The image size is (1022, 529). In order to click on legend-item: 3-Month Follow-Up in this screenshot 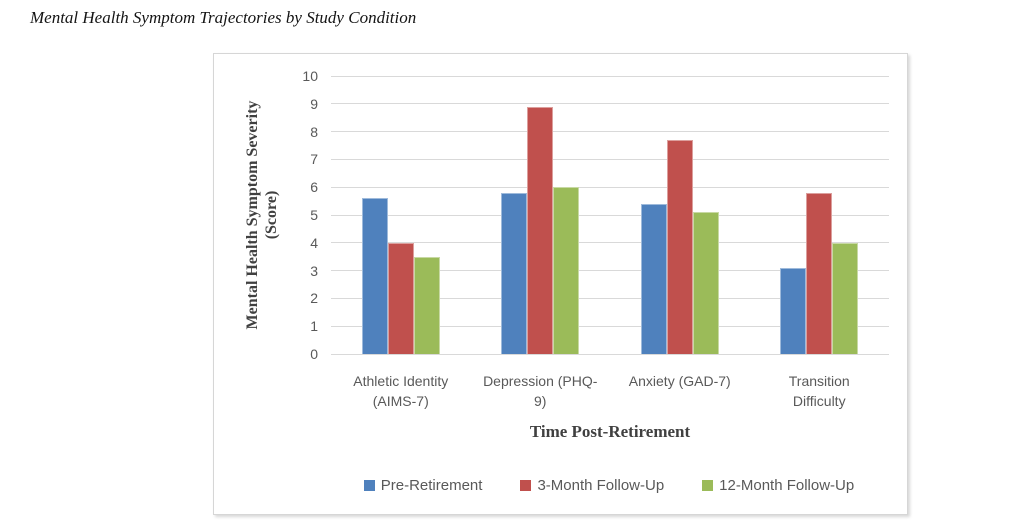, I will do `click(592, 485)`.